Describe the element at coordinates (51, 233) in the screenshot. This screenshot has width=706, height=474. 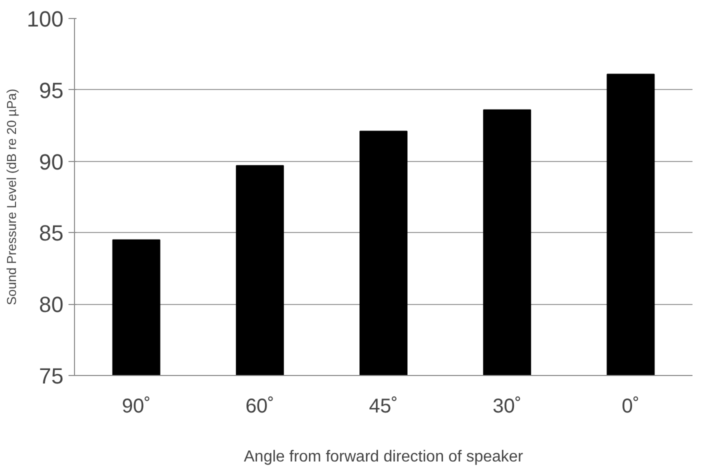
I see `y-tick-label: 85` at that location.